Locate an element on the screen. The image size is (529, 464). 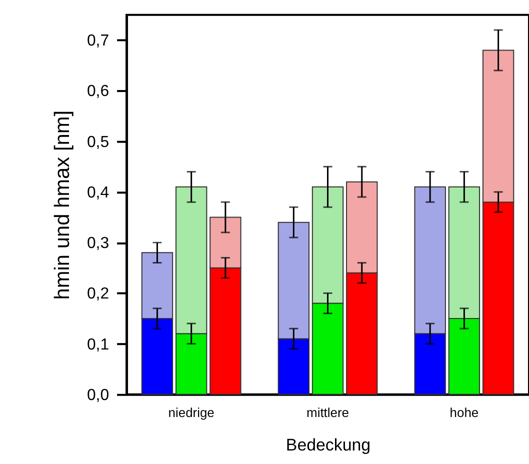
y-tick-label: 0,0 is located at coordinates (98, 395).